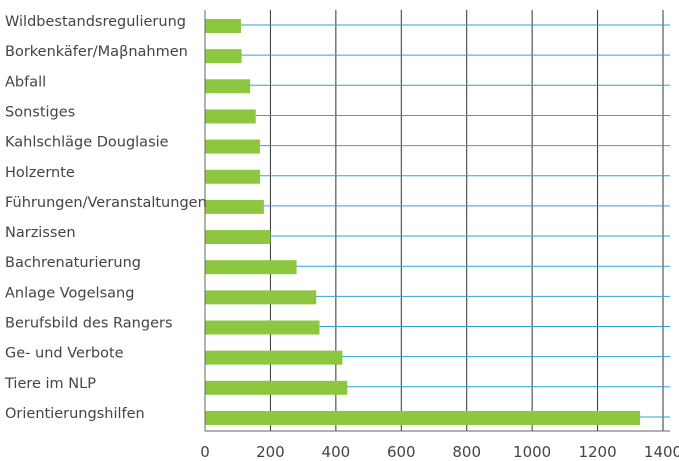 The width and height of the screenshot is (679, 461). What do you see at coordinates (87, 143) in the screenshot?
I see `category-label: Kahlschläge Douglasie` at bounding box center [87, 143].